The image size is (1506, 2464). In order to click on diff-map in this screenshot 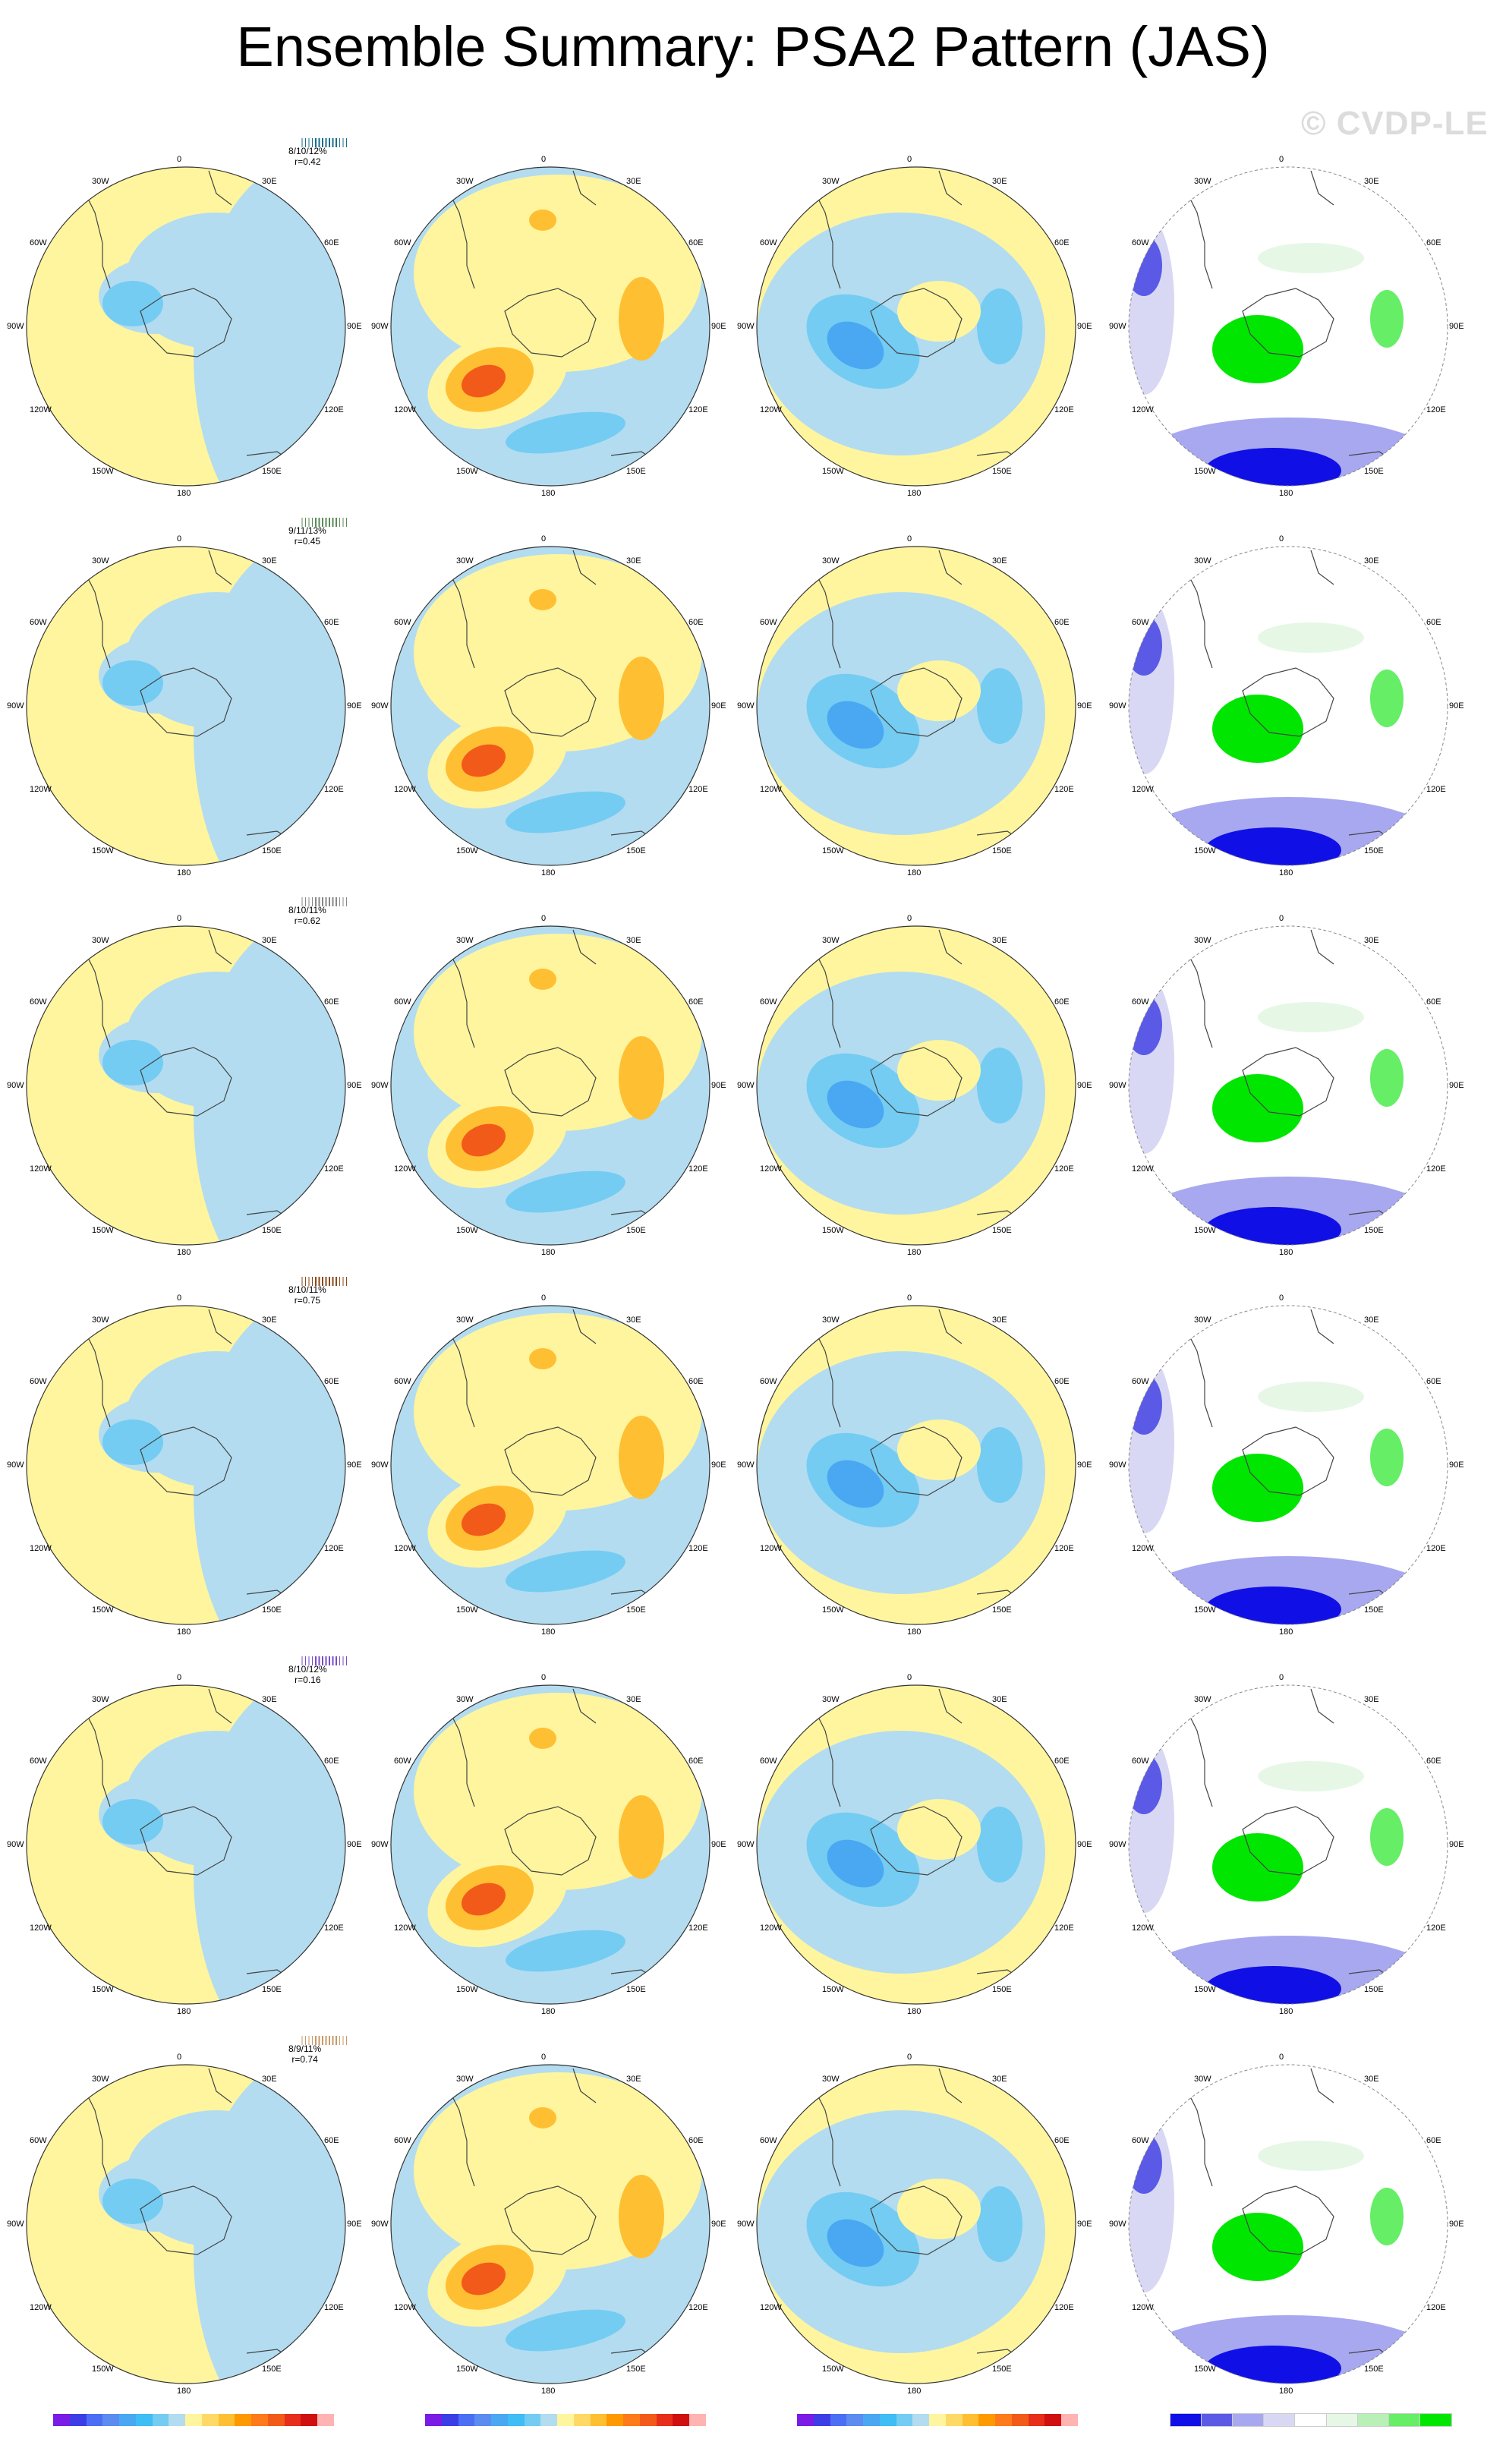, I will do `click(916, 1844)`.